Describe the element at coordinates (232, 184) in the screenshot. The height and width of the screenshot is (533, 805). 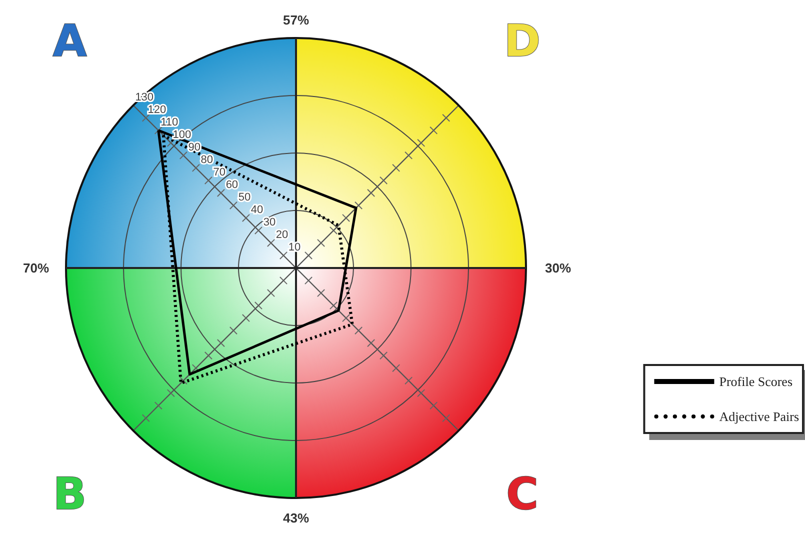
I see `y-tick-label: 60` at that location.